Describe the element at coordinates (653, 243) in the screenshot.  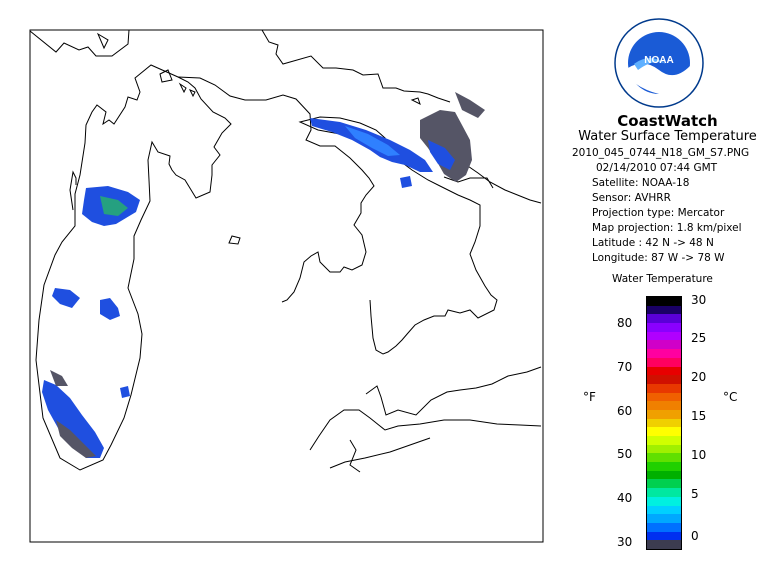
I see `product-latitude: Latitude : 42 N -> 48 N` at that location.